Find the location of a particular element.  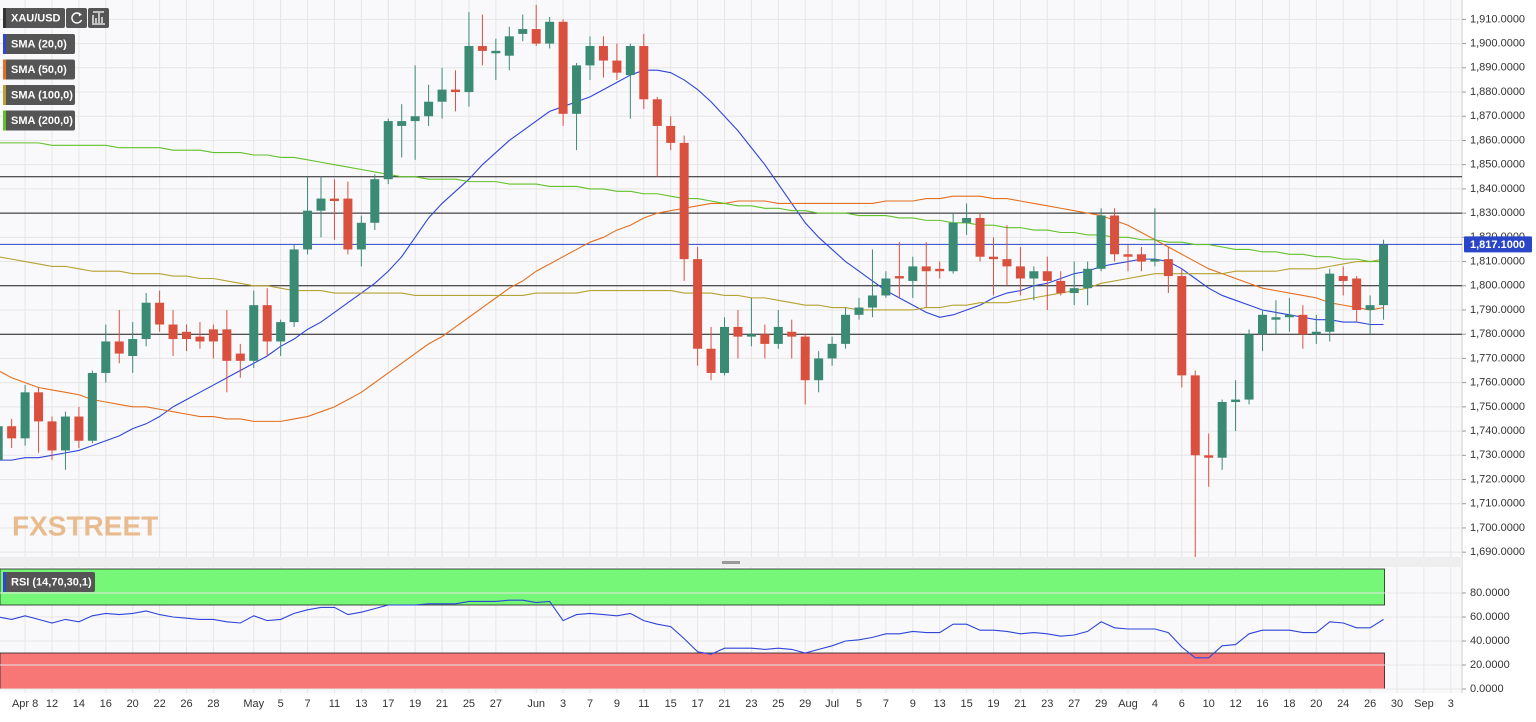

indicator-icon is located at coordinates (98, 18).